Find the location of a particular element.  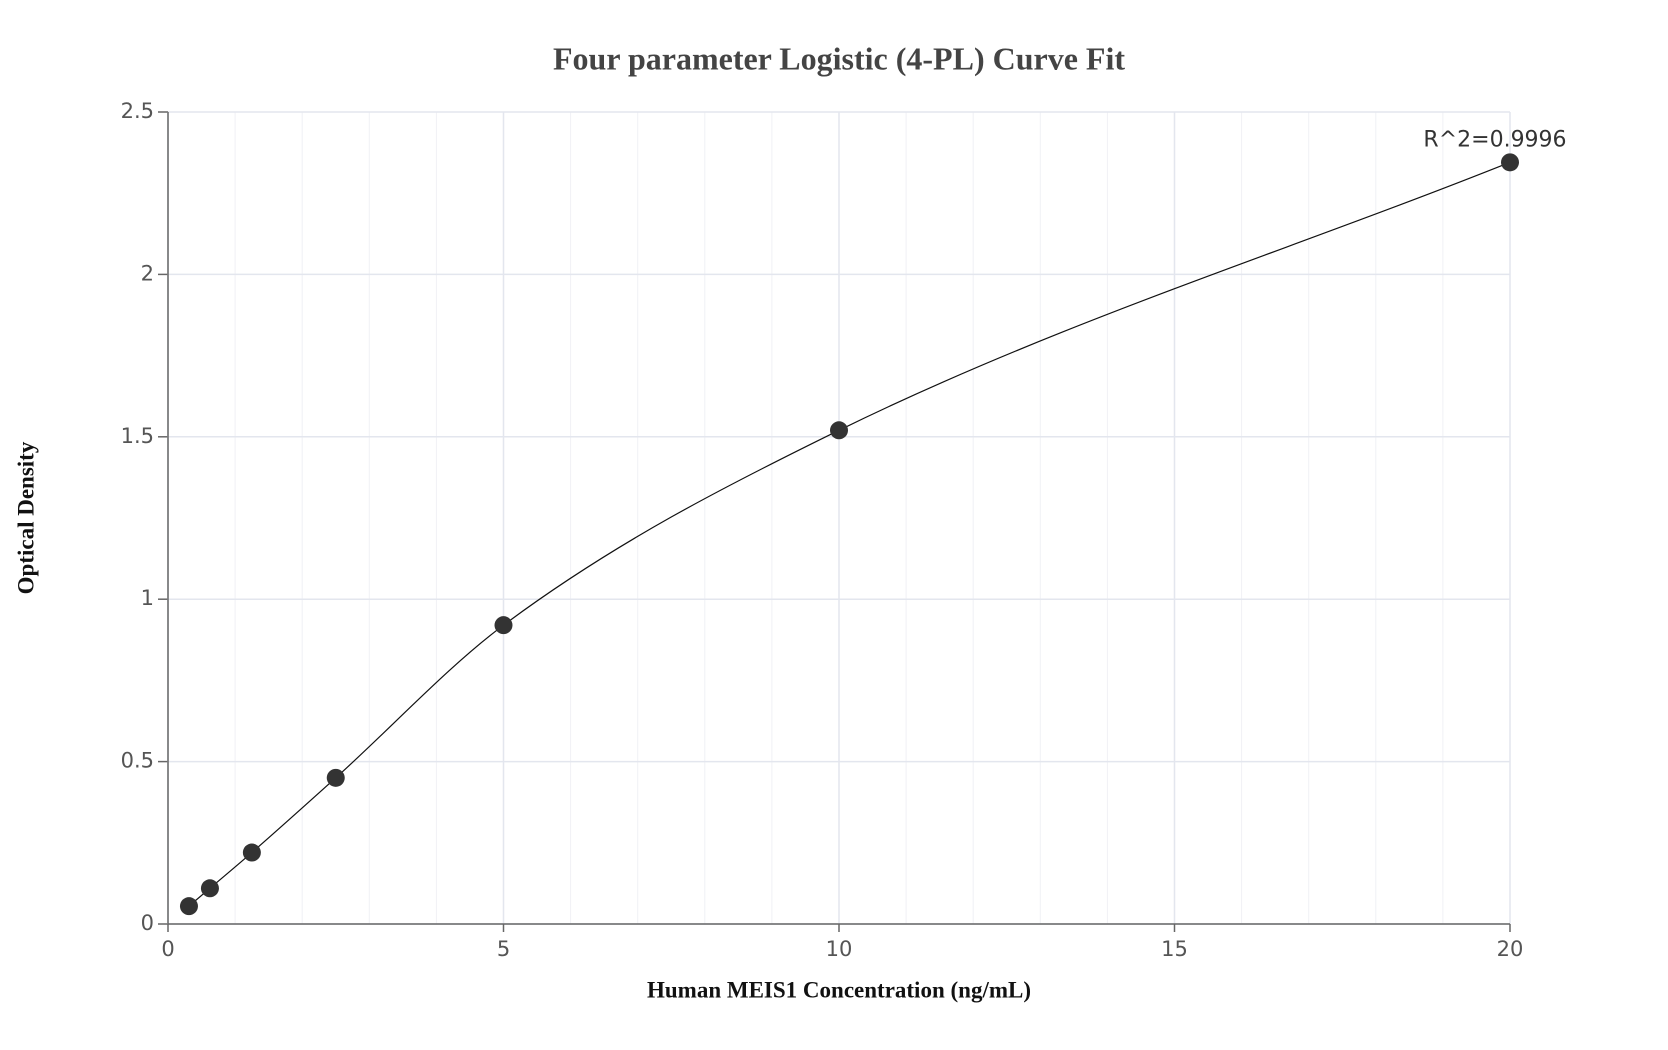

x-tick-label: 0 is located at coordinates (167, 949).